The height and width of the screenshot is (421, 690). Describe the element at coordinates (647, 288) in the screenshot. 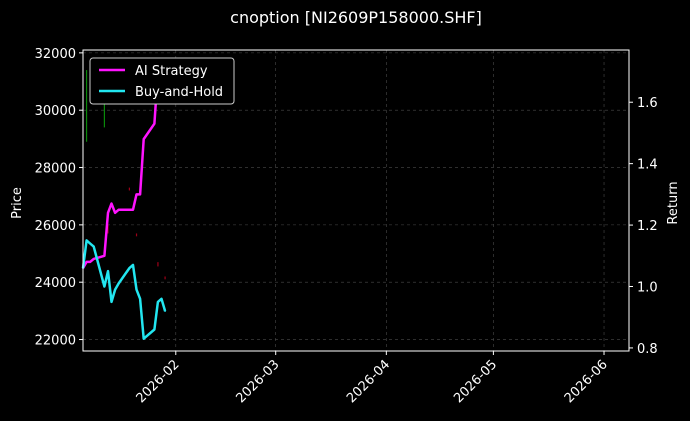

I see `y2-tick-label-1: 1.0` at that location.